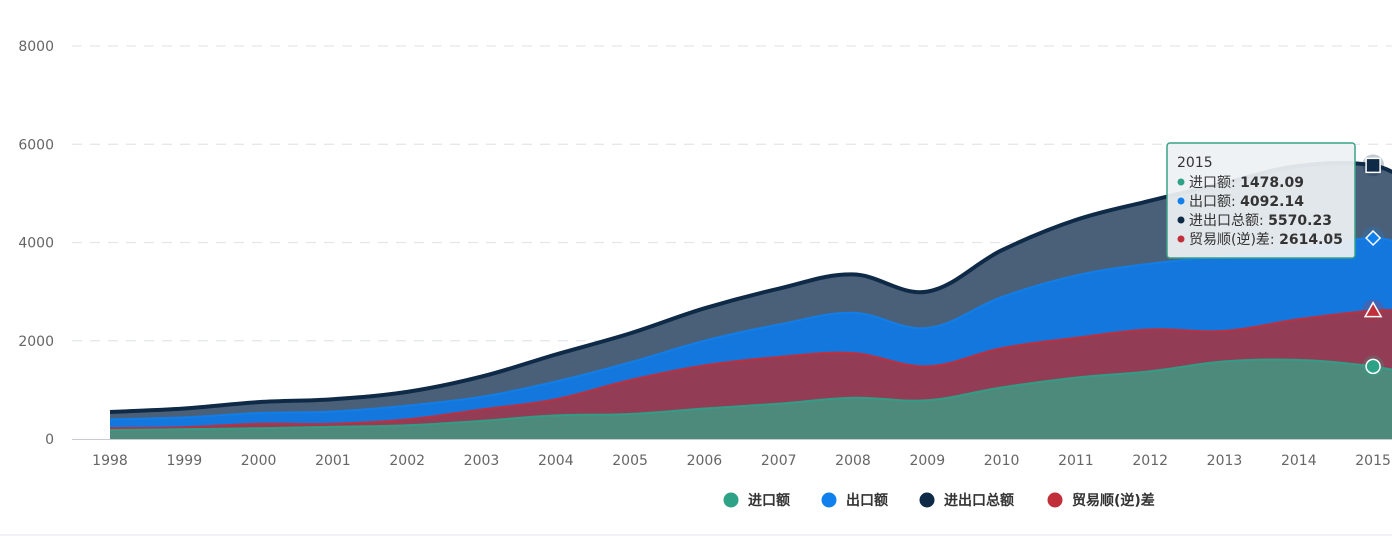  What do you see at coordinates (630, 461) in the screenshot?
I see `x-tick-label: 2005` at bounding box center [630, 461].